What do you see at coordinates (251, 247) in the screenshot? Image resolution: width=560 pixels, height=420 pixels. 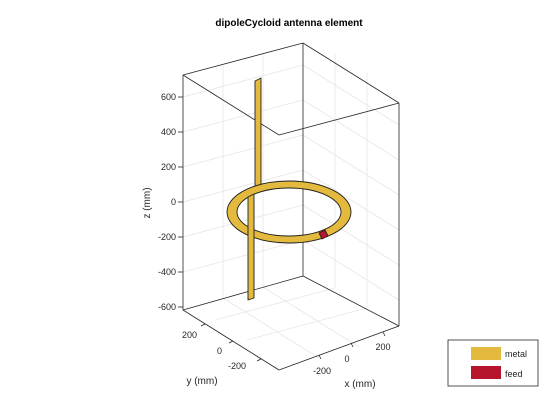 I see `lower-dipole-arm` at bounding box center [251, 247].